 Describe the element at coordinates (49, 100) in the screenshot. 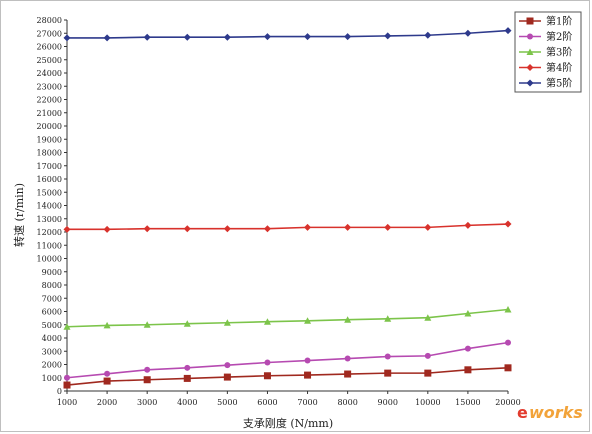

I see `y-tick-label: 22000` at that location.